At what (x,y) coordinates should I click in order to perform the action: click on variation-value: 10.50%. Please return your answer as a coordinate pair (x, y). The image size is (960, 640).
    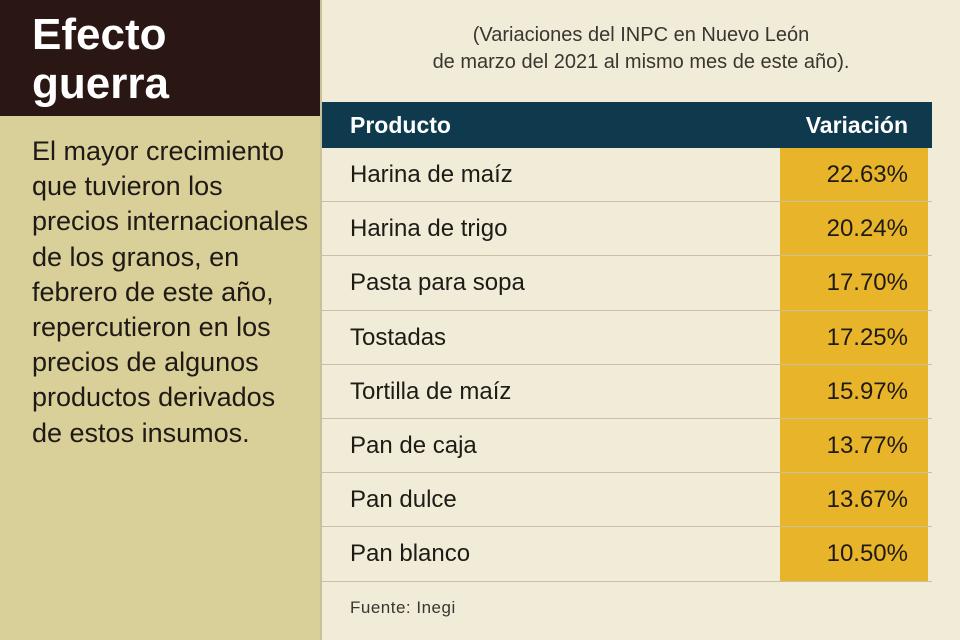
    Looking at the image, I should click on (867, 554).